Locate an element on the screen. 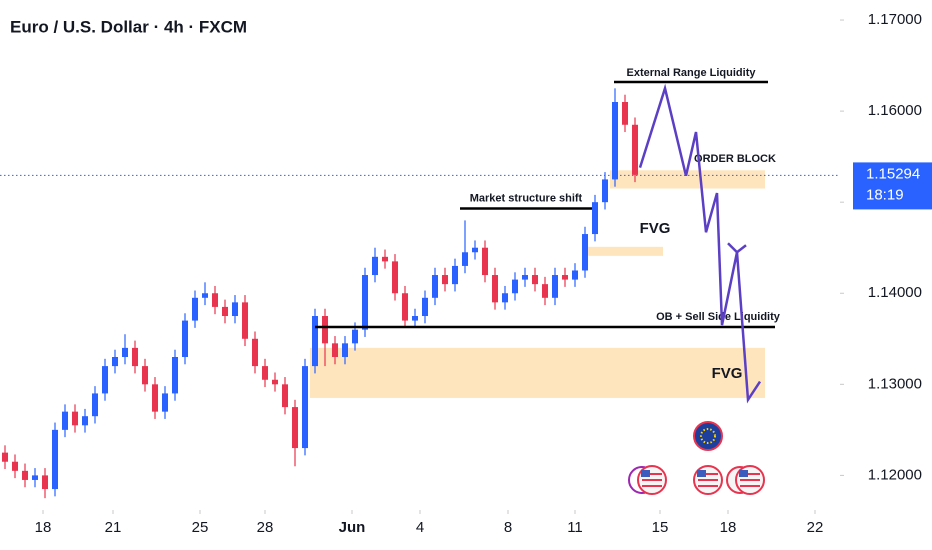 This screenshot has height=550, width=932. current-price-label: 1.15294 is located at coordinates (893, 173).